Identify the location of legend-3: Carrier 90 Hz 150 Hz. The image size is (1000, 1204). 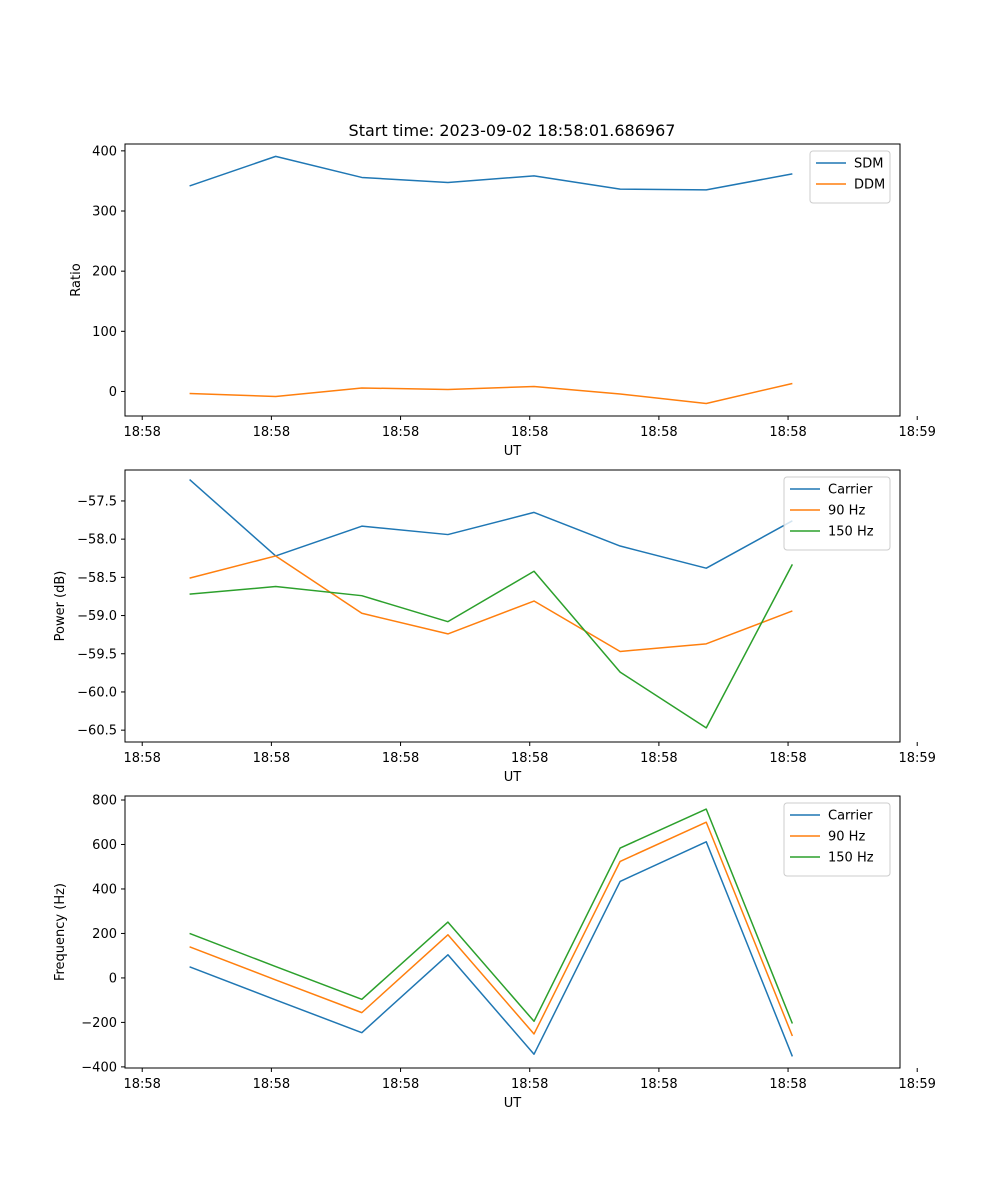
(837, 839).